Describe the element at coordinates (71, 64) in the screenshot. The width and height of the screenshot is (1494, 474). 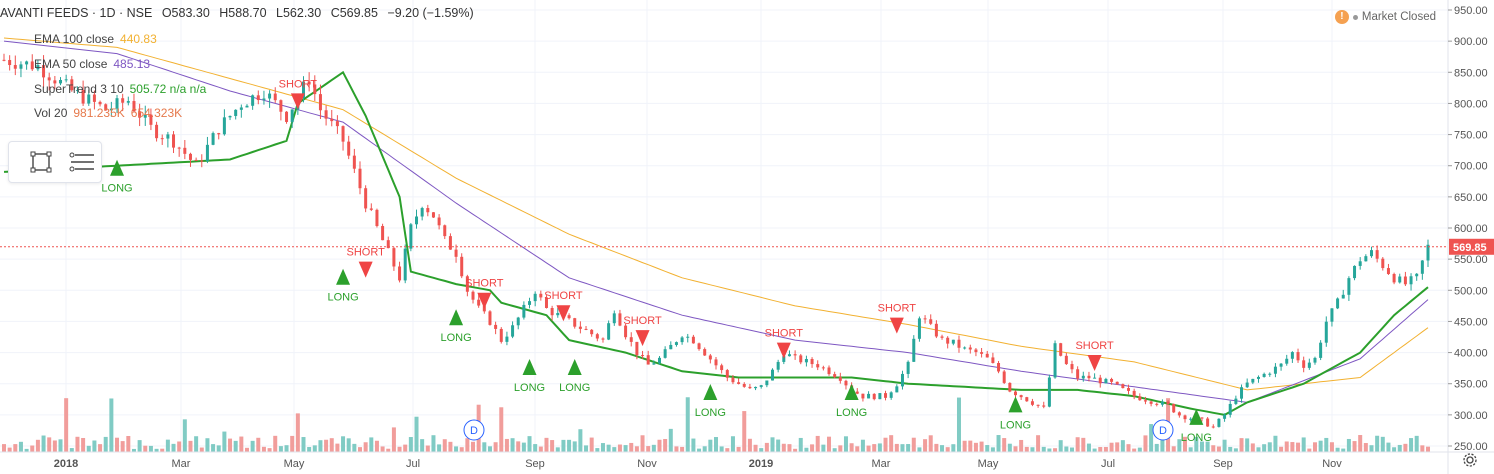
I see `ema50-label: EMA 50 close` at that location.